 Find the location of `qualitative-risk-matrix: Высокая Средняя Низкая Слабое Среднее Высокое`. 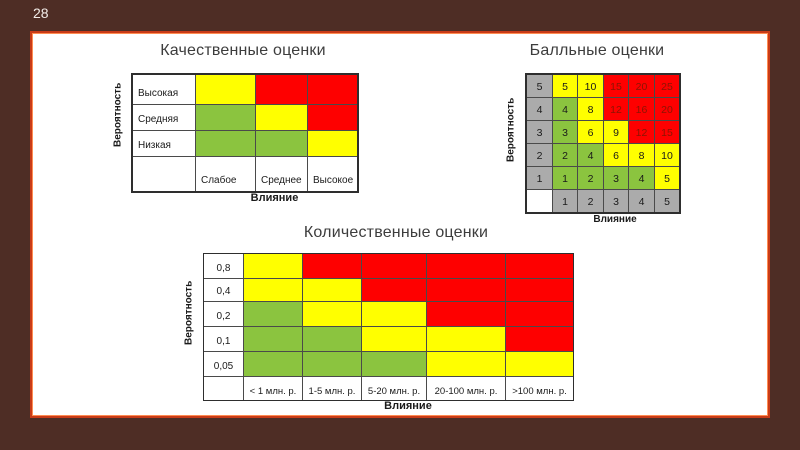

qualitative-risk-matrix: Высокая Средняя Низкая Слабое Среднее Высокое is located at coordinates (245, 133).